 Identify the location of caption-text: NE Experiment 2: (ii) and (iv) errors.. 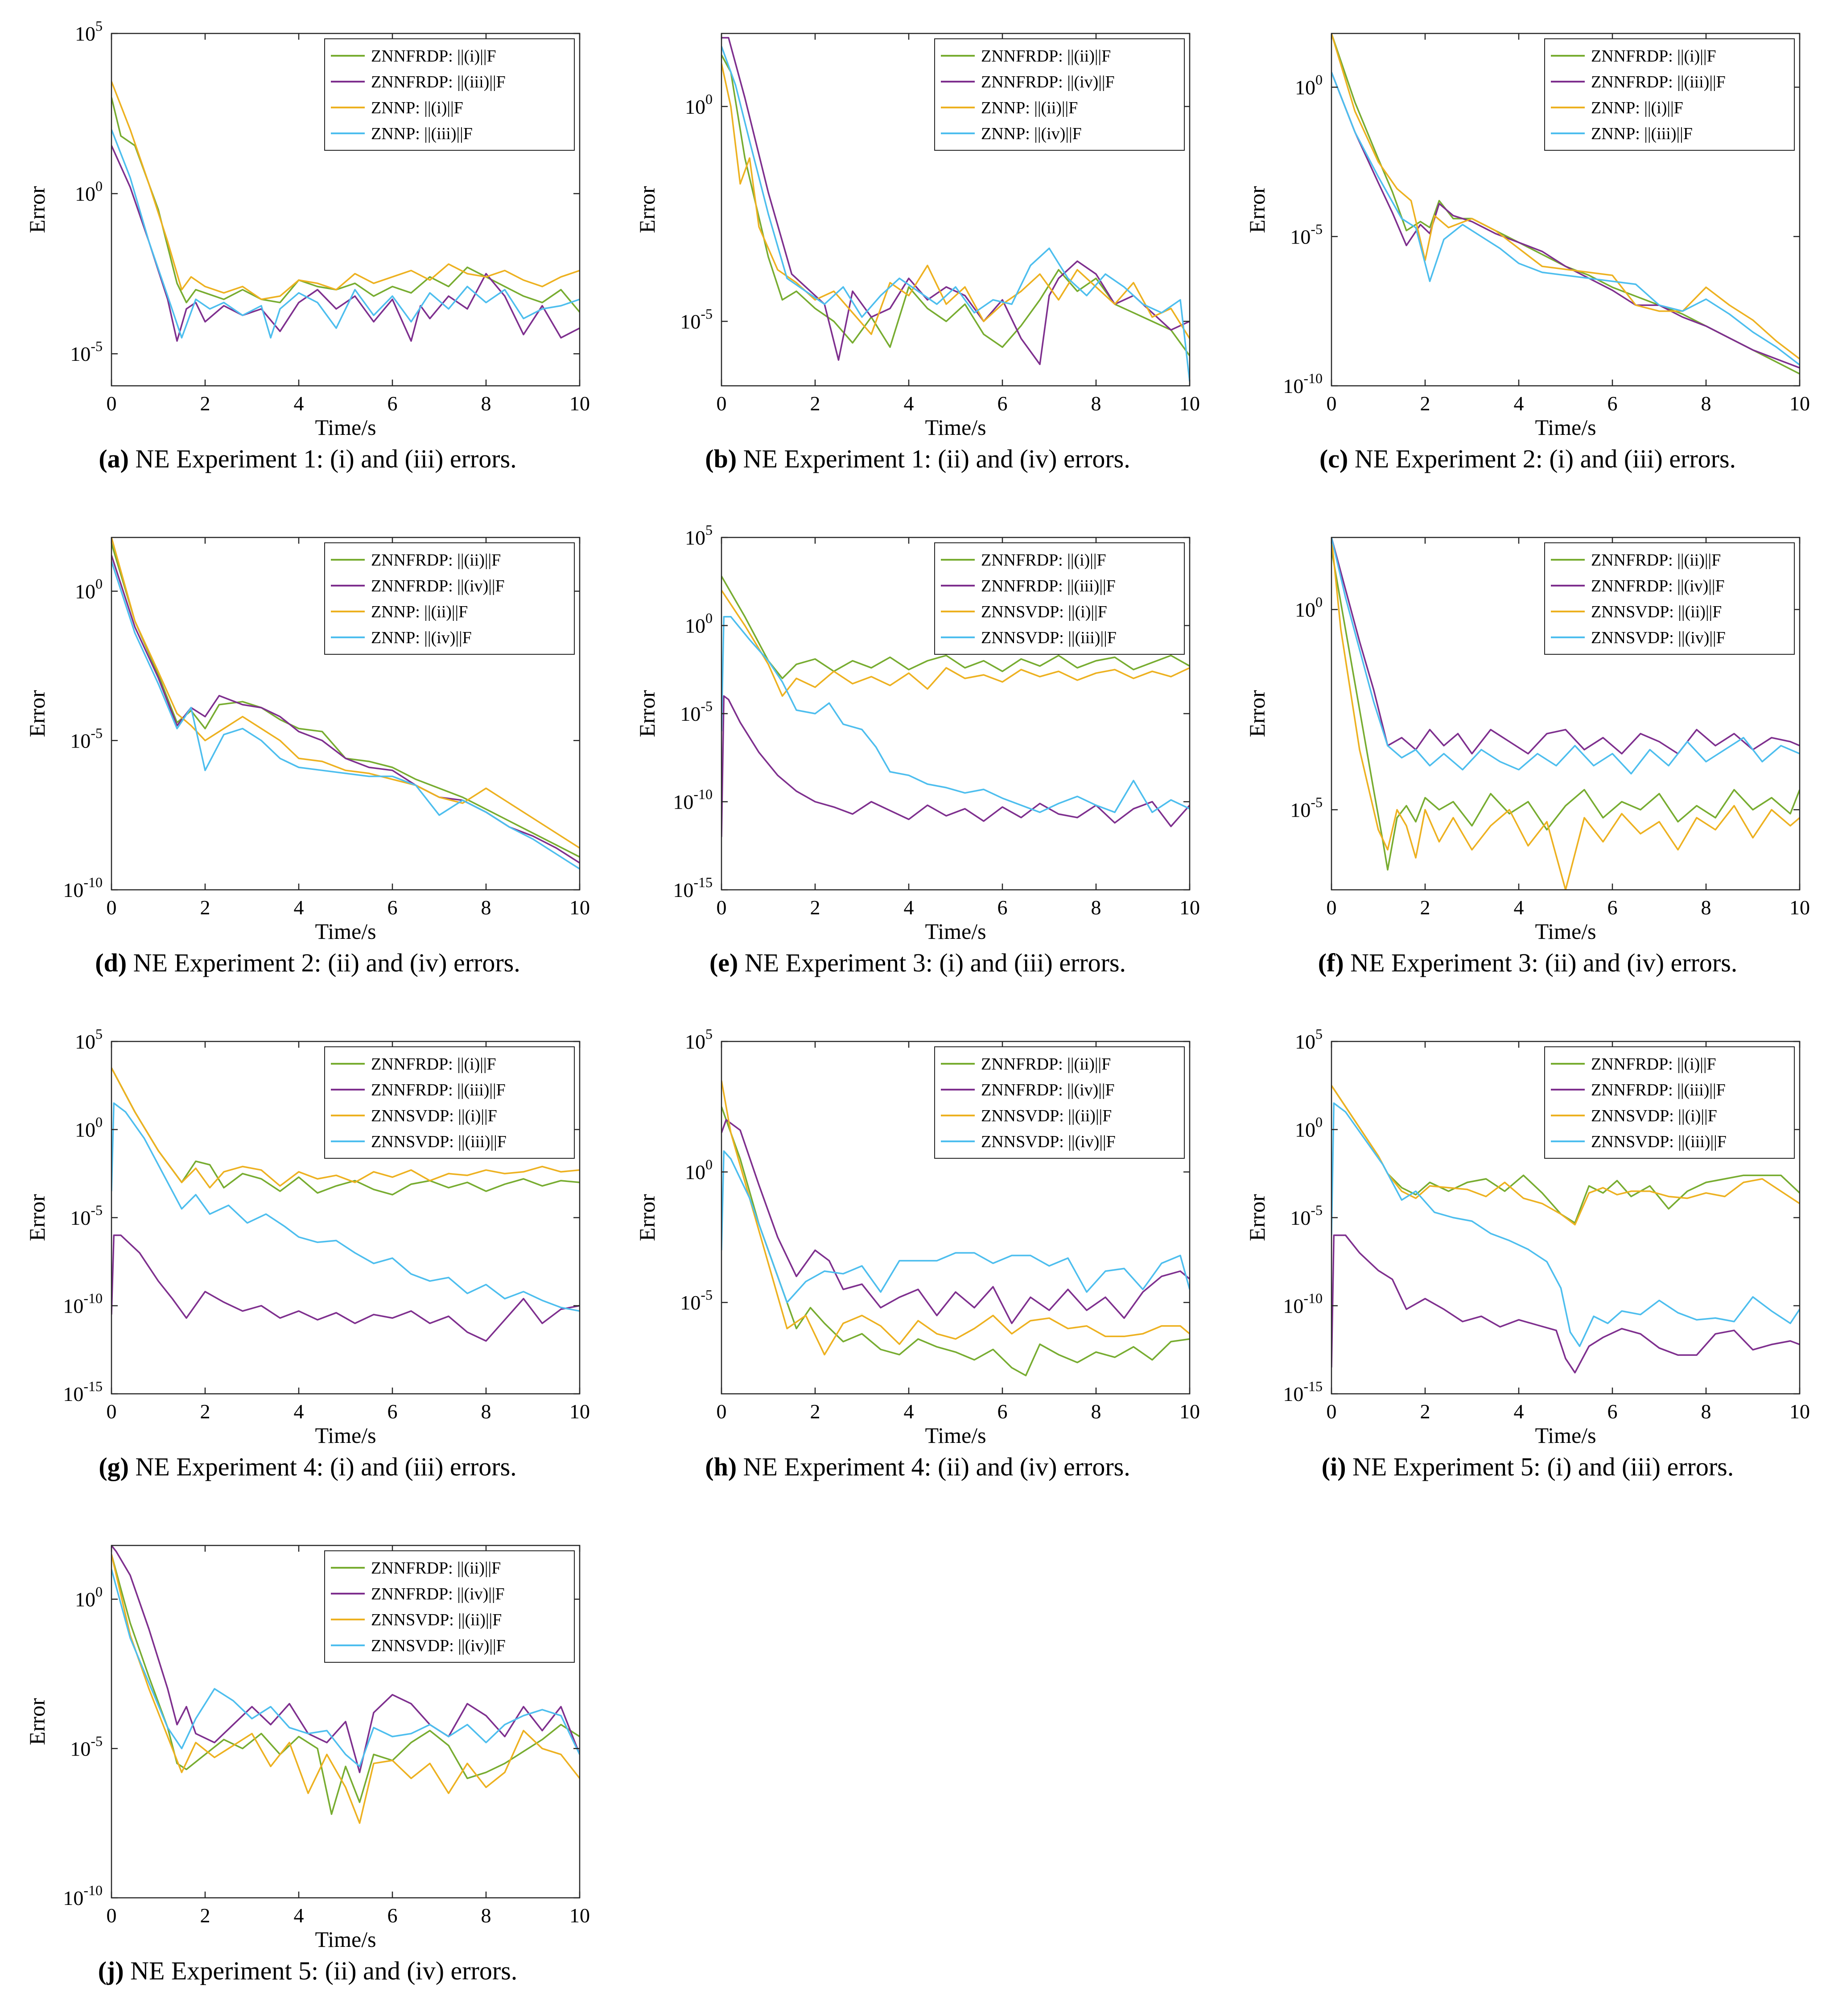
(327, 963).